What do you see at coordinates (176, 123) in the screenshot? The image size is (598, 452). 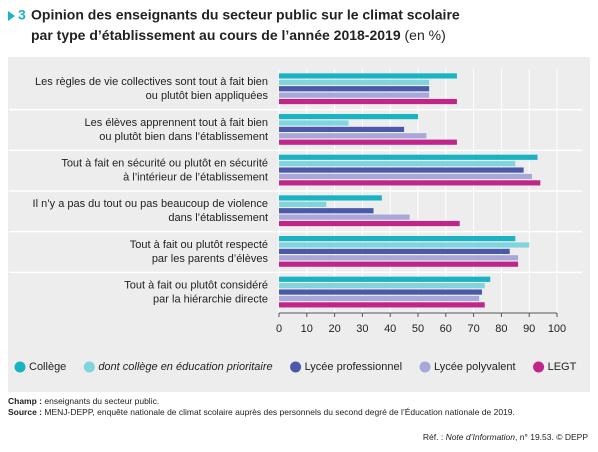 I see `y-tick-label: Les élèves apprennent tout à fait bien` at bounding box center [176, 123].